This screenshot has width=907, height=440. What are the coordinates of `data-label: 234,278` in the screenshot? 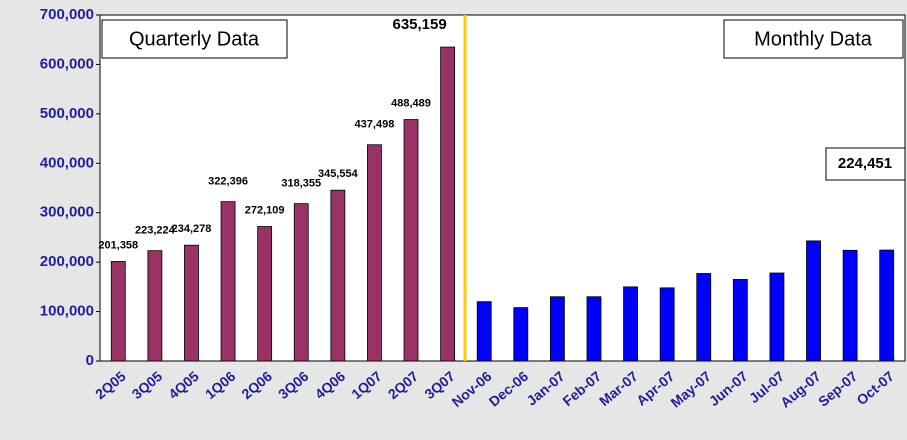 It's located at (192, 229).